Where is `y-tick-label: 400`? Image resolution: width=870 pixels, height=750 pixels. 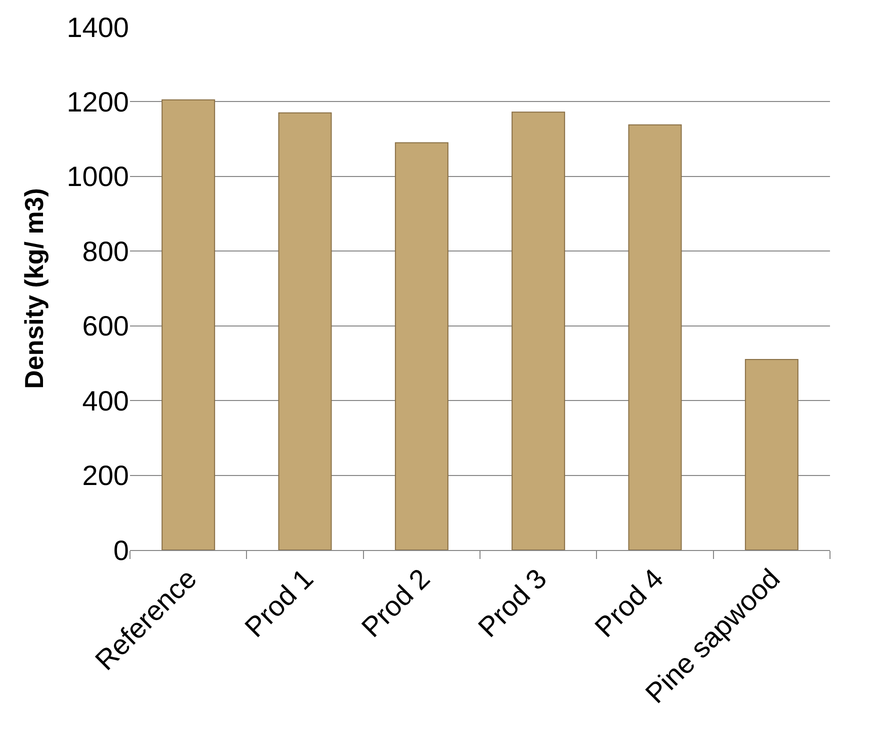
y-tick-label: 400 is located at coordinates (105, 400).